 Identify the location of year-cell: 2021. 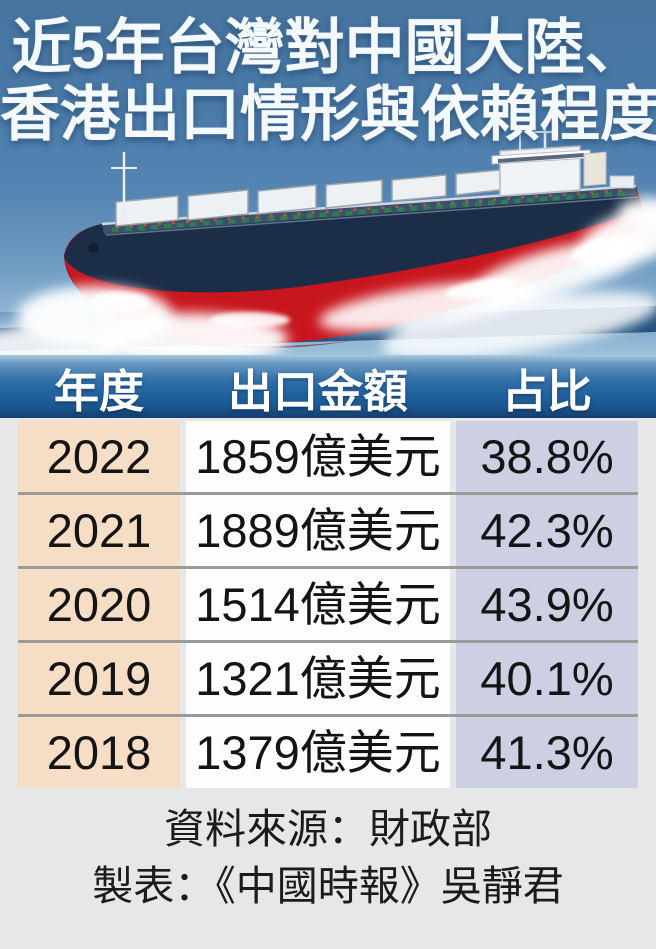
(99, 530).